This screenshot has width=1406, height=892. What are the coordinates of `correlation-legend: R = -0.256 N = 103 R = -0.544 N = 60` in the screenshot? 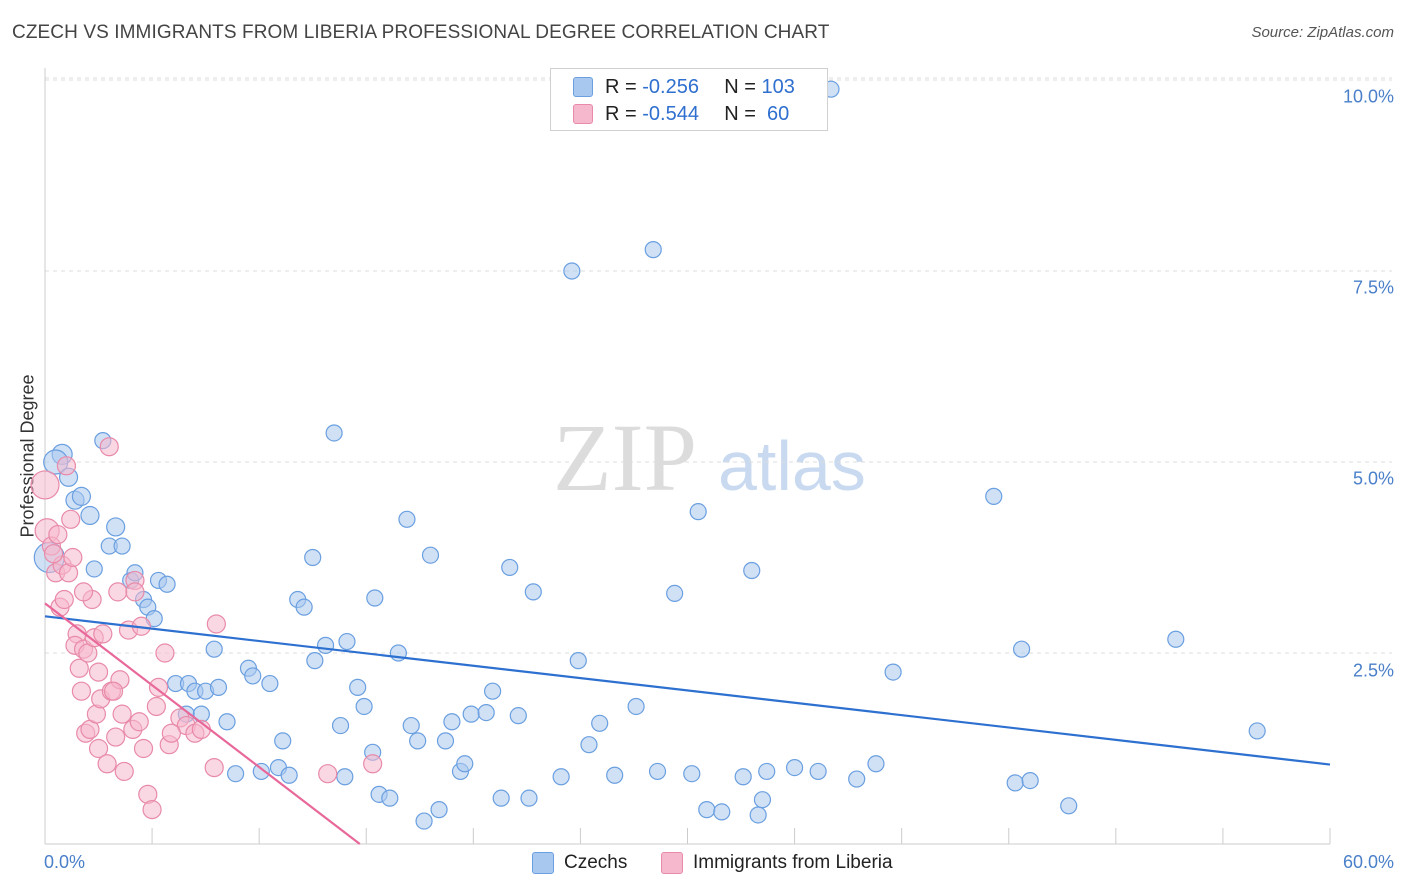 It's located at (689, 99).